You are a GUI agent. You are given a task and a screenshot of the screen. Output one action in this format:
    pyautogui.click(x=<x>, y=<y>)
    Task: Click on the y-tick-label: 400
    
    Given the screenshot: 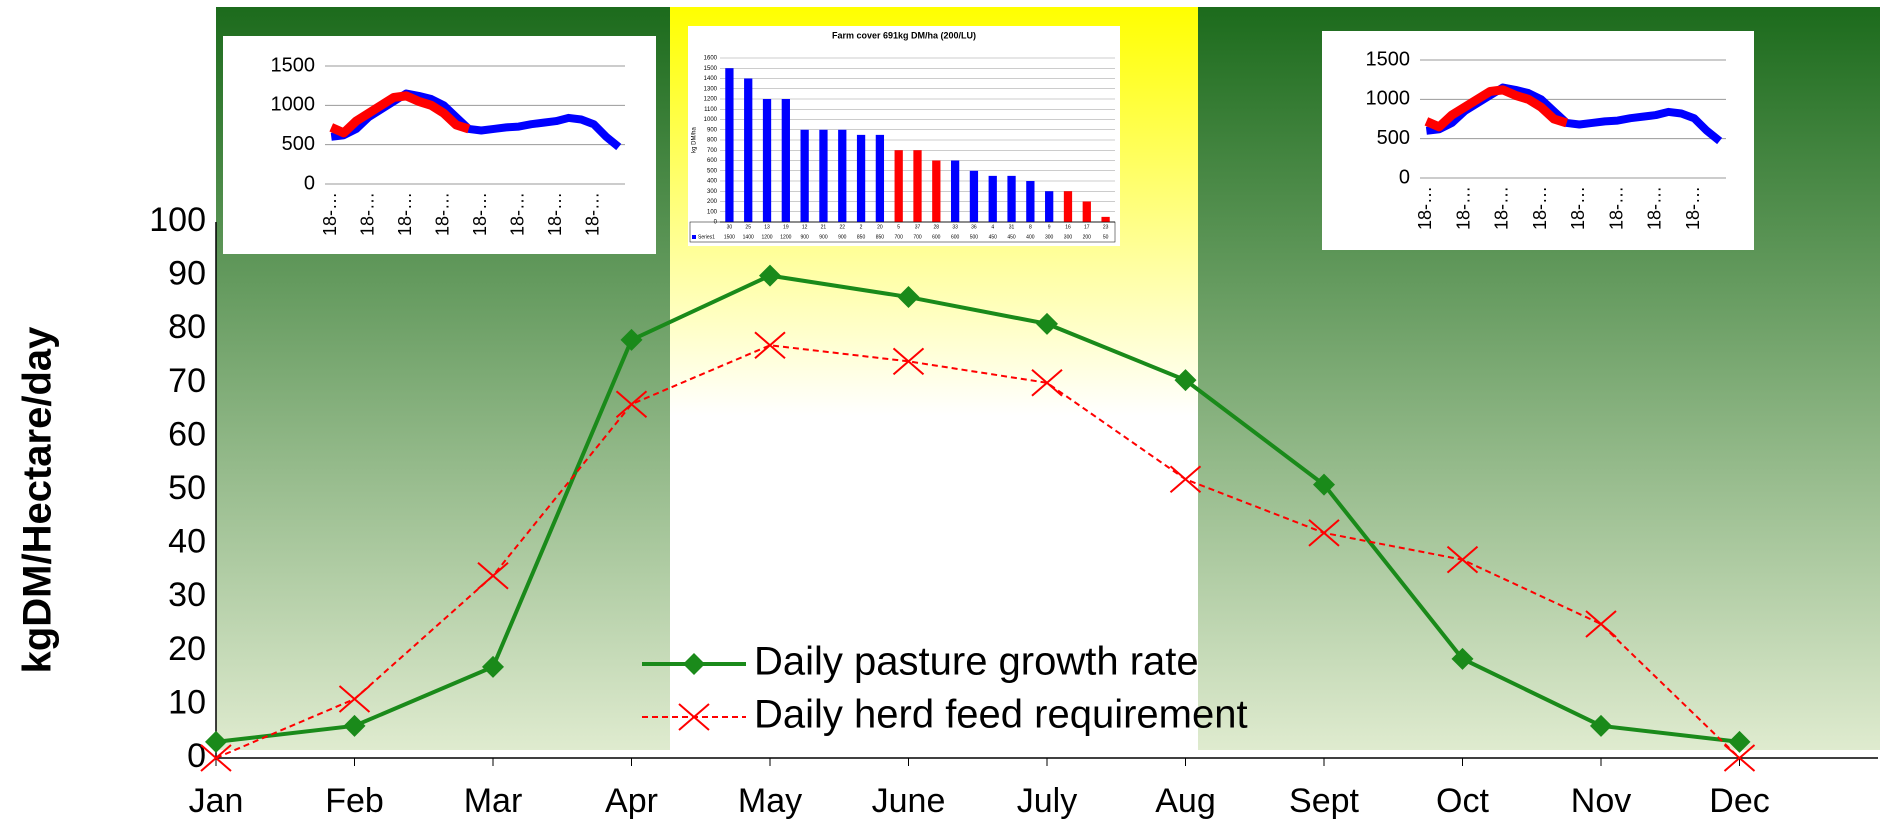 What is the action you would take?
    pyautogui.click(x=712, y=182)
    